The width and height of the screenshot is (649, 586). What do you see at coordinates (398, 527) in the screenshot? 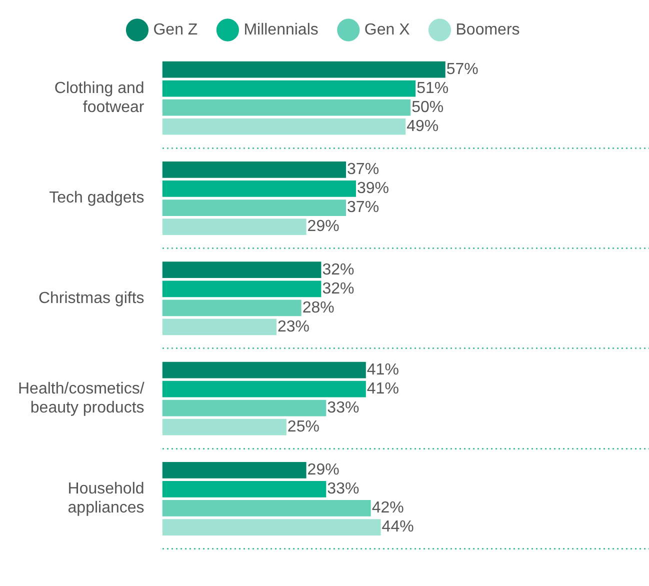
I see `data-label: 44%` at bounding box center [398, 527].